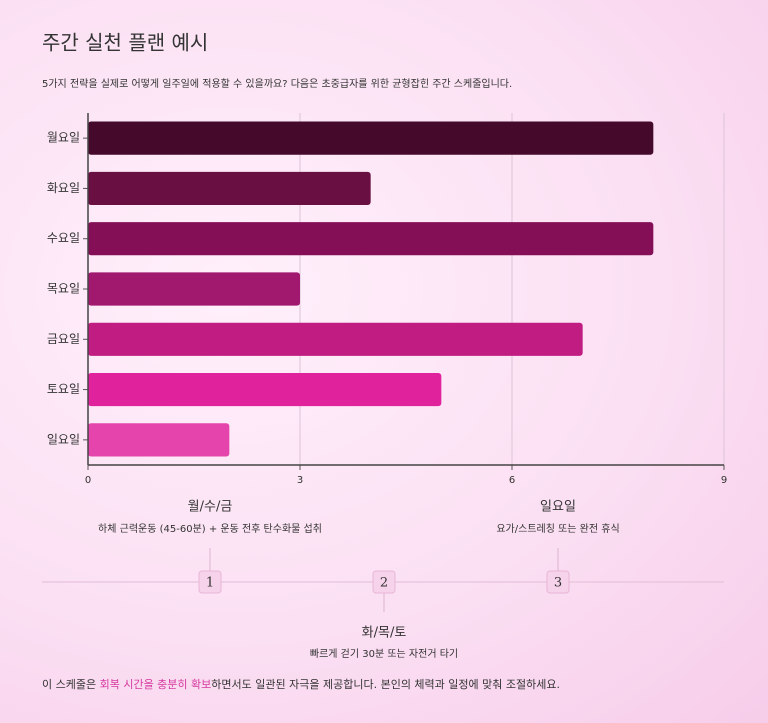 The width and height of the screenshot is (768, 723). What do you see at coordinates (125, 43) in the screenshot?
I see `chart-title: 주간 실천 플랜 예시` at bounding box center [125, 43].